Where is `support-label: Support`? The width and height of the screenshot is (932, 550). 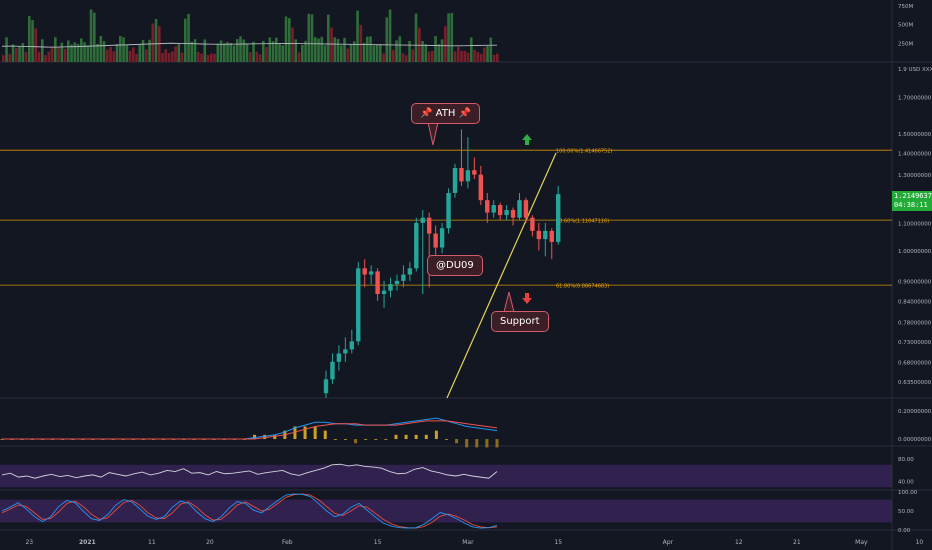
support-label: Support is located at coordinates (520, 321).